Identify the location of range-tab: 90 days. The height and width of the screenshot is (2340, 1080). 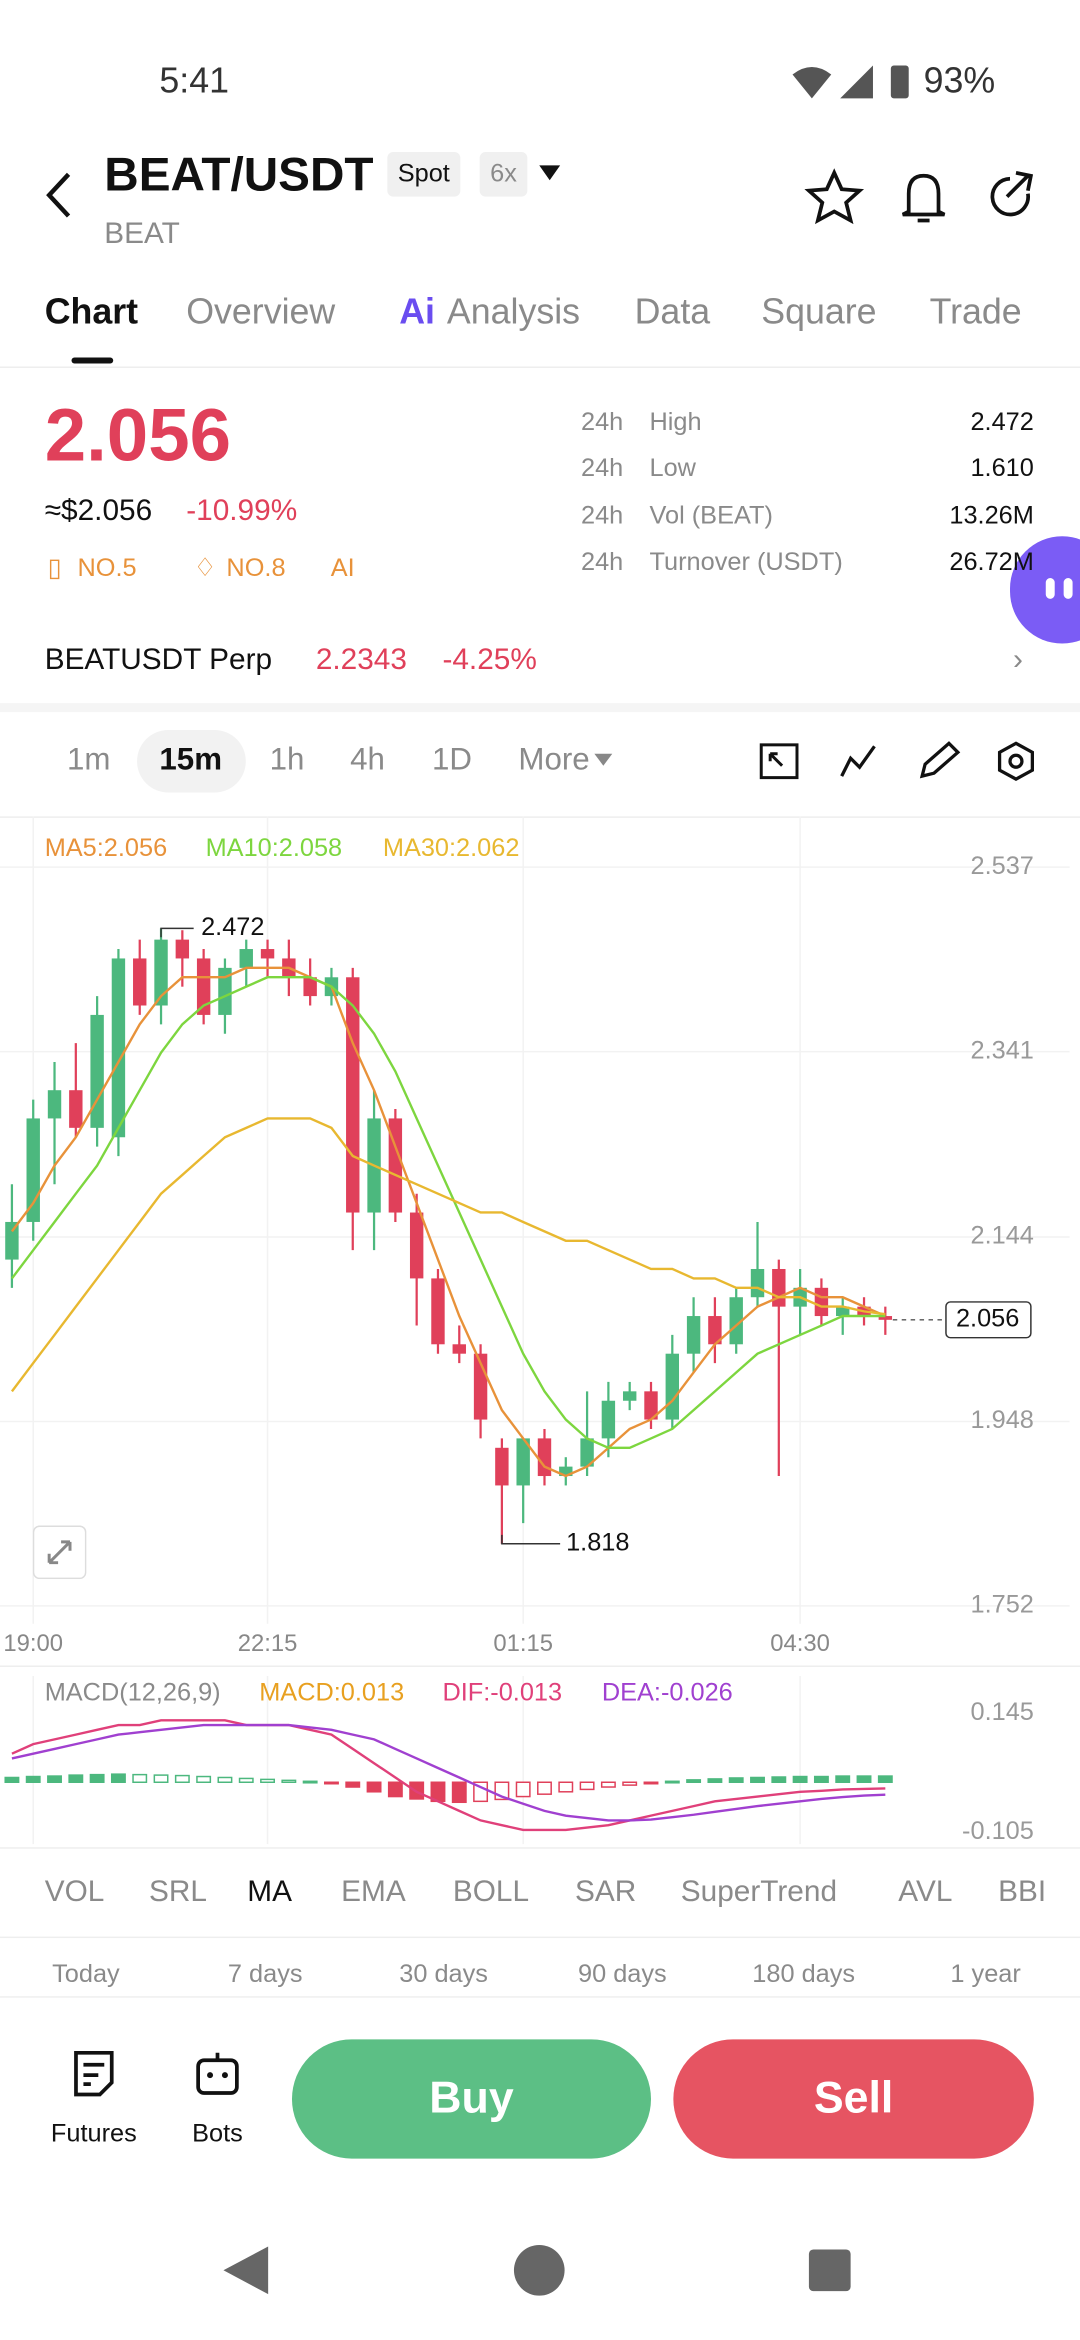
(622, 1974).